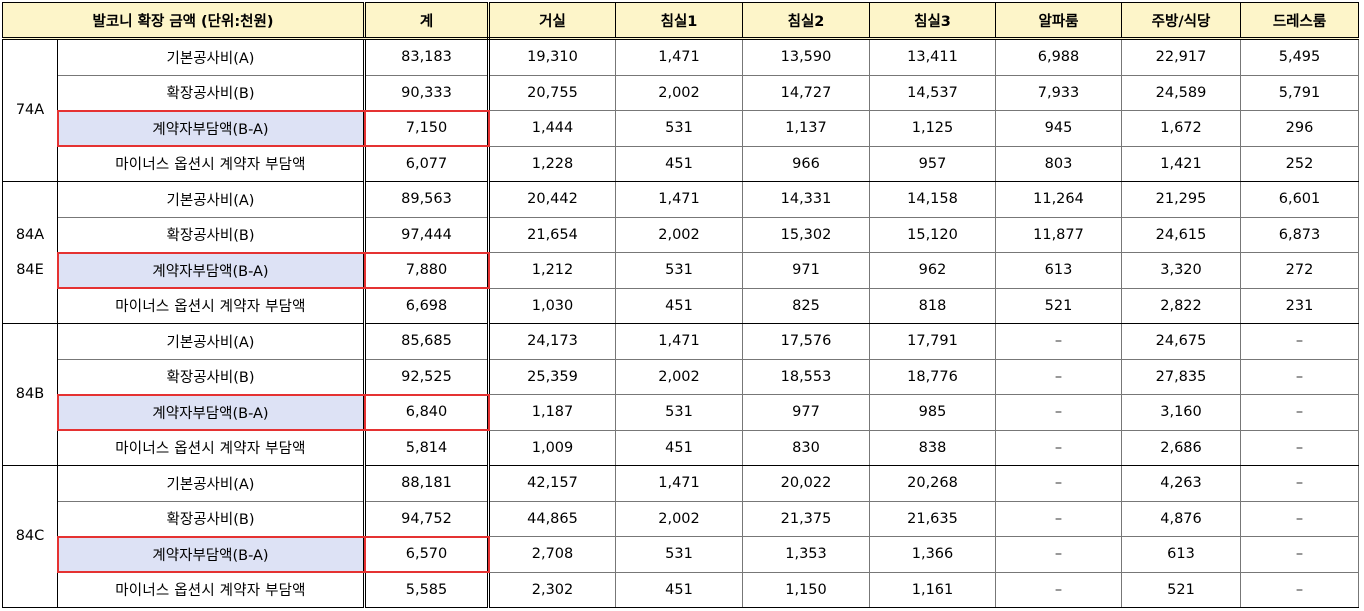  Describe the element at coordinates (1181, 234) in the screenshot. I see `value-cell: 24,615` at that location.